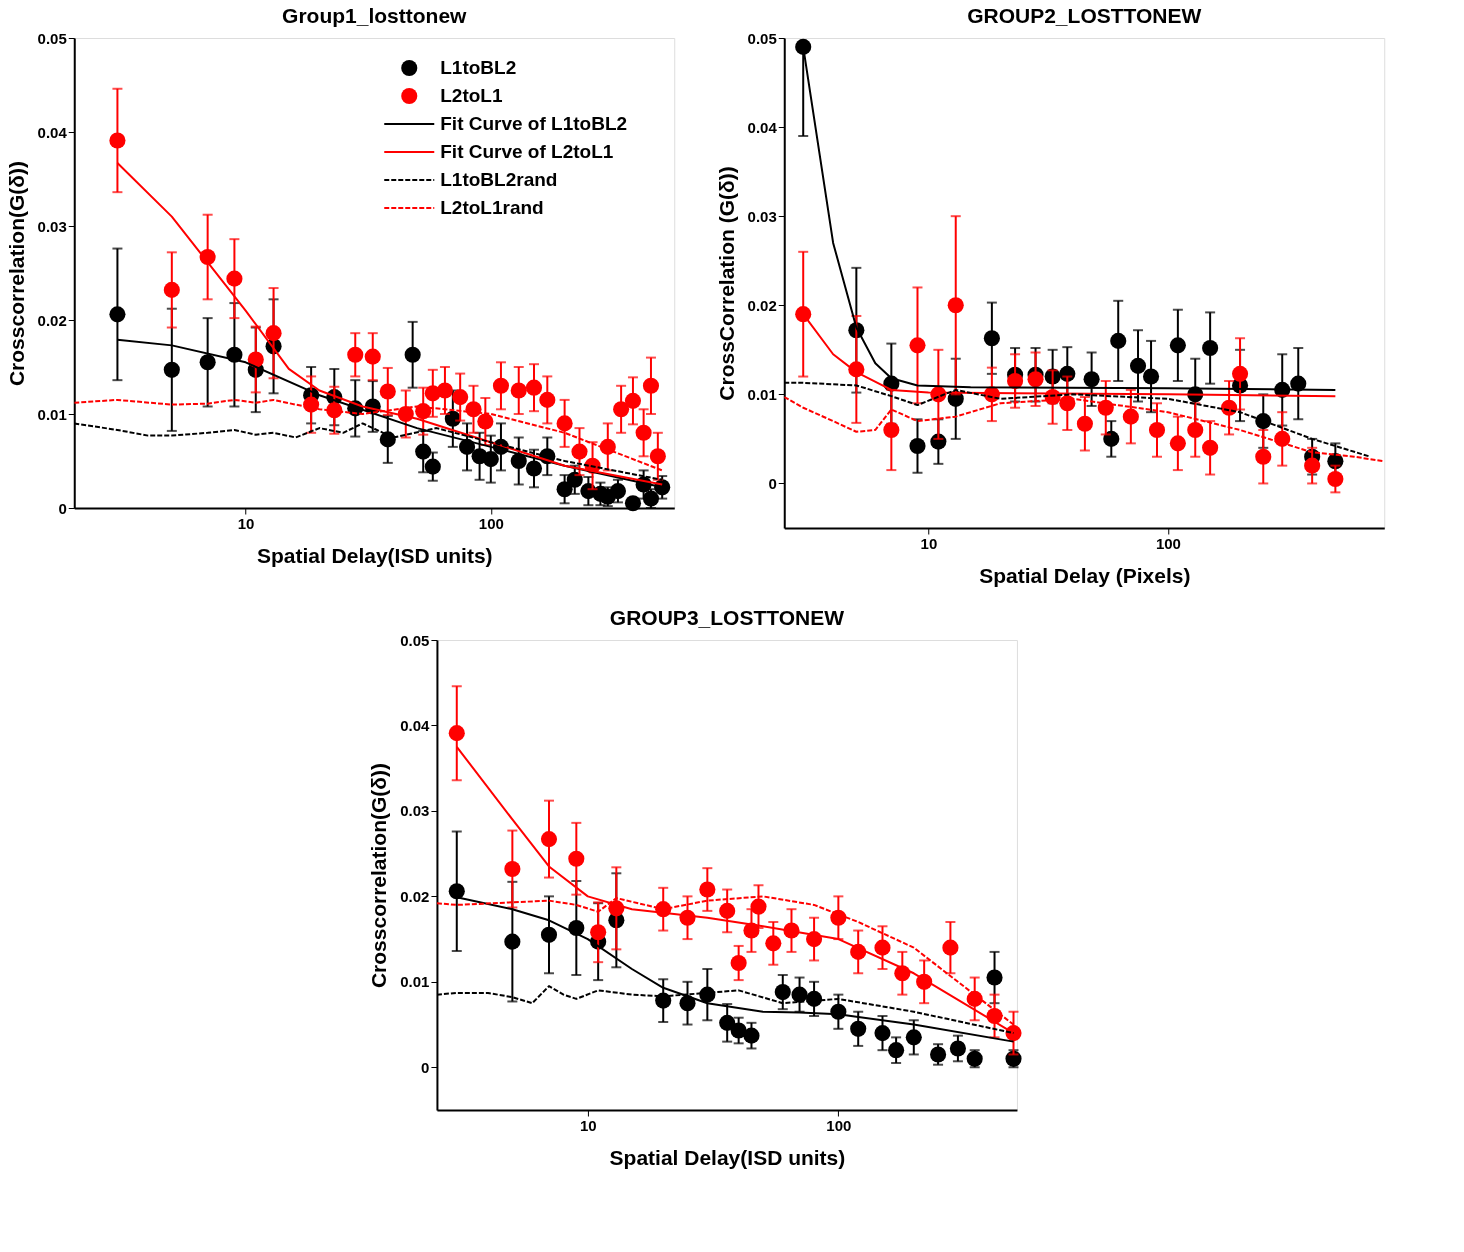 This screenshot has height=1252, width=1464. I want to click on y-axis-title: CrossCorrelation (G(δ)), so click(726, 283).